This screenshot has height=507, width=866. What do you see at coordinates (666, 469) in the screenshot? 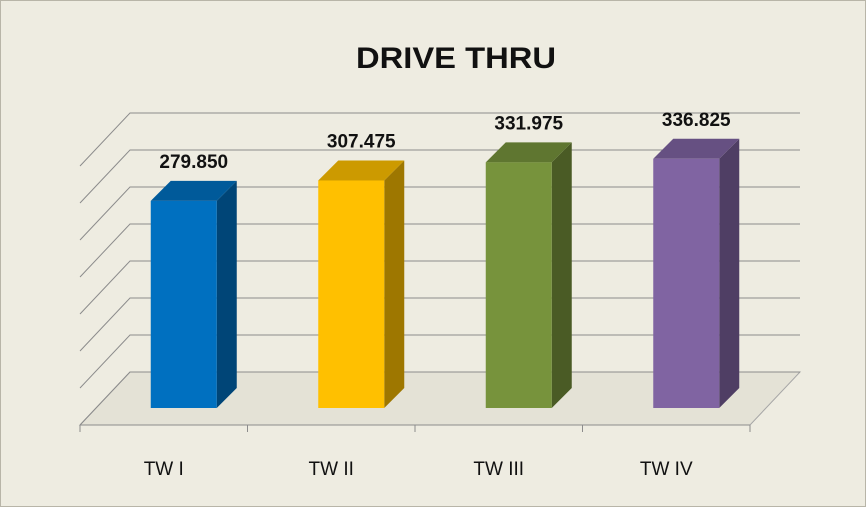
I see `x-tick-label: TW IV` at bounding box center [666, 469].